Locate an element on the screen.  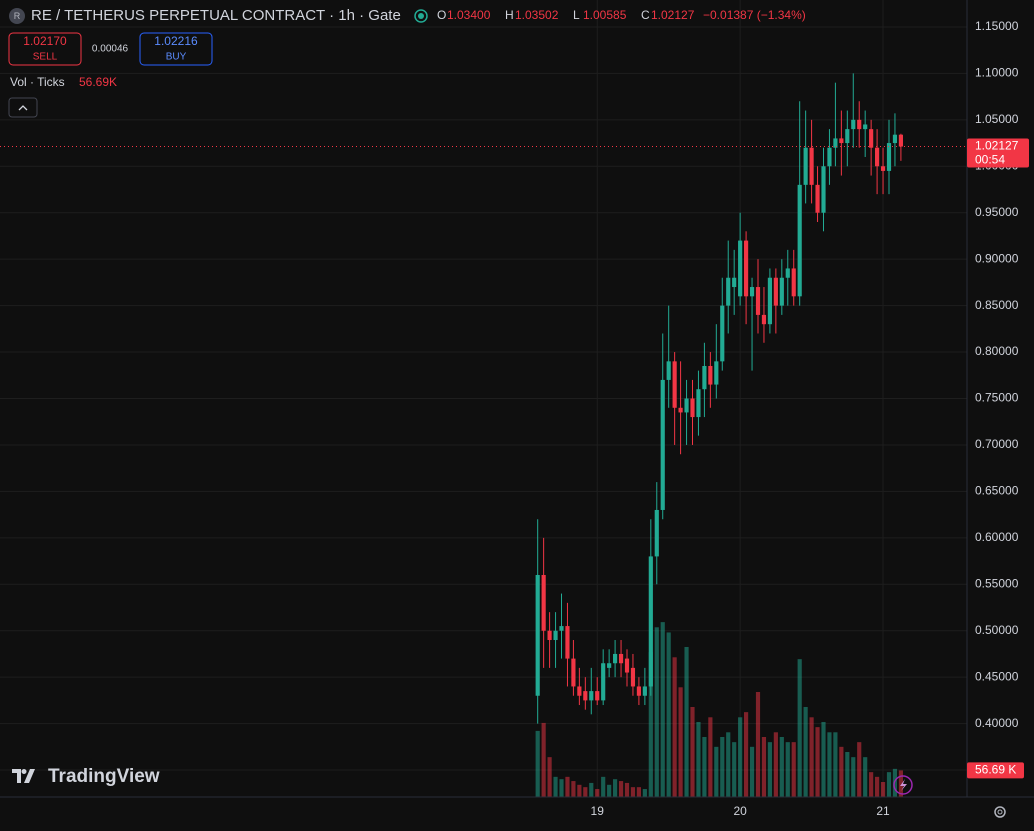
ohlc-change: −0.01387 (−1.34%) is located at coordinates (754, 15).